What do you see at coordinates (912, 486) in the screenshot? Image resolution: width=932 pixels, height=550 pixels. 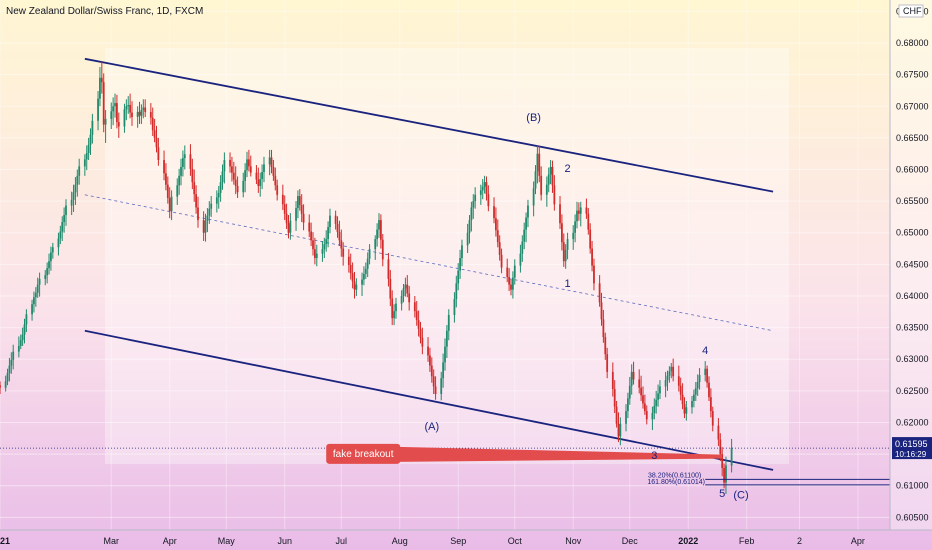 I see `y-tick-label: 0.61000` at bounding box center [912, 486].